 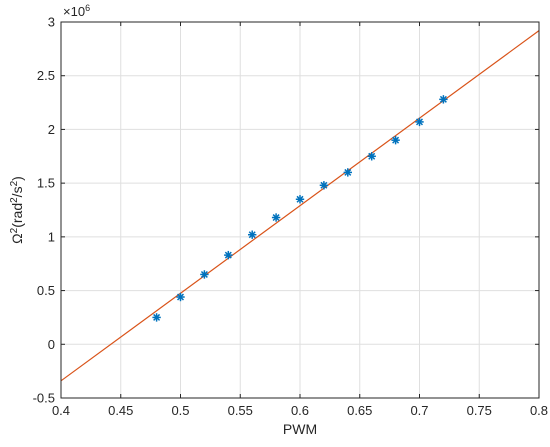 What do you see at coordinates (46, 183) in the screenshot?
I see `y-tick-label: 1.5` at bounding box center [46, 183].